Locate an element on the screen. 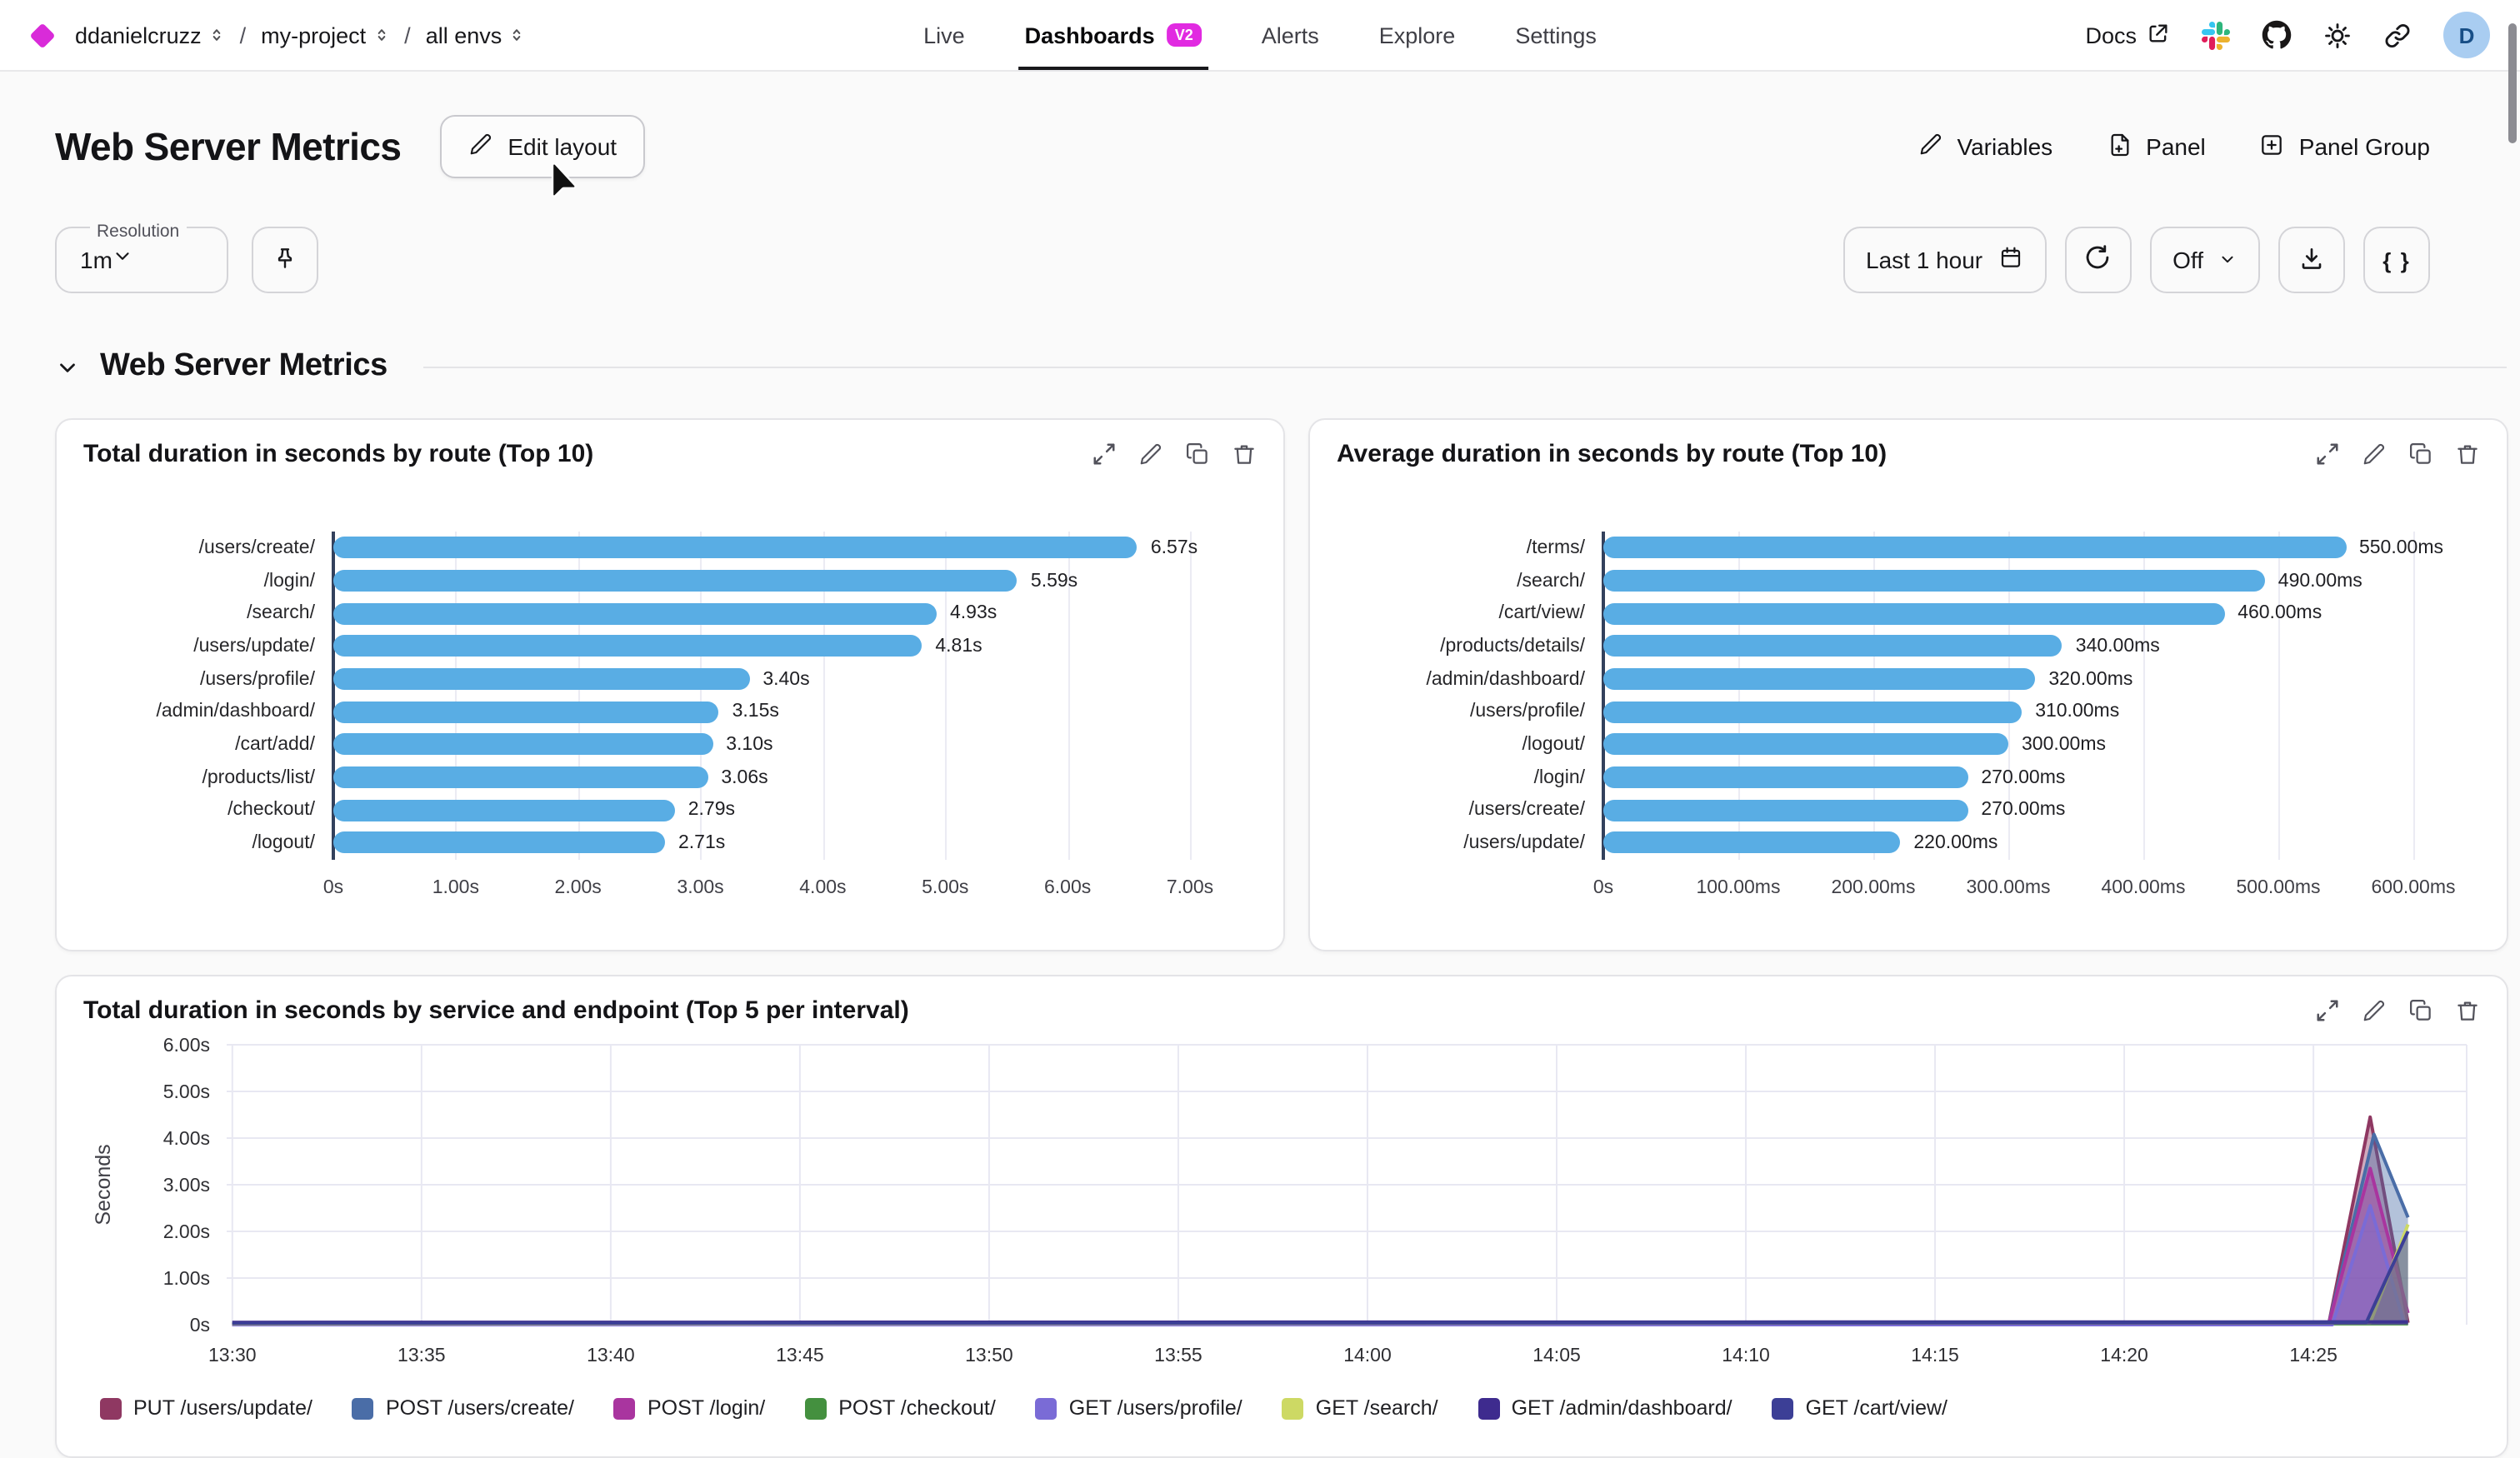 This screenshot has width=2520, height=1458. auto-refresh-select: Off is located at coordinates (2204, 260).